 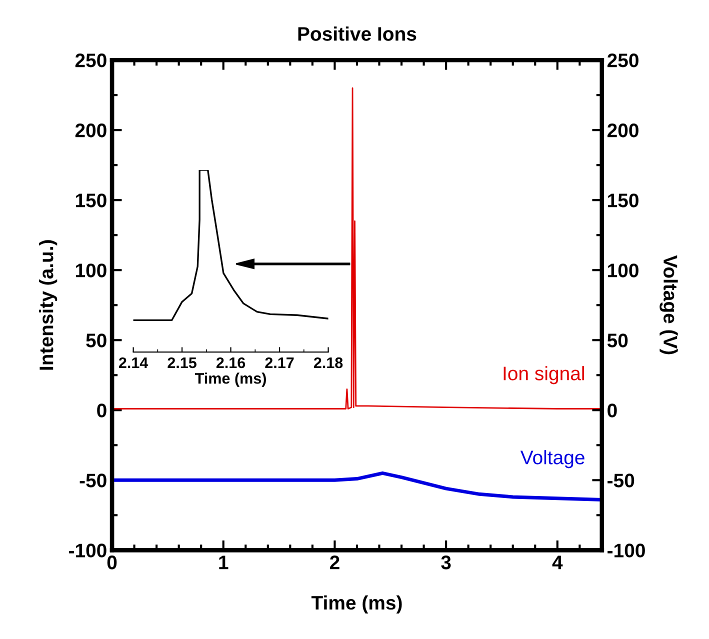 What do you see at coordinates (357, 486) in the screenshot?
I see `line-series` at bounding box center [357, 486].